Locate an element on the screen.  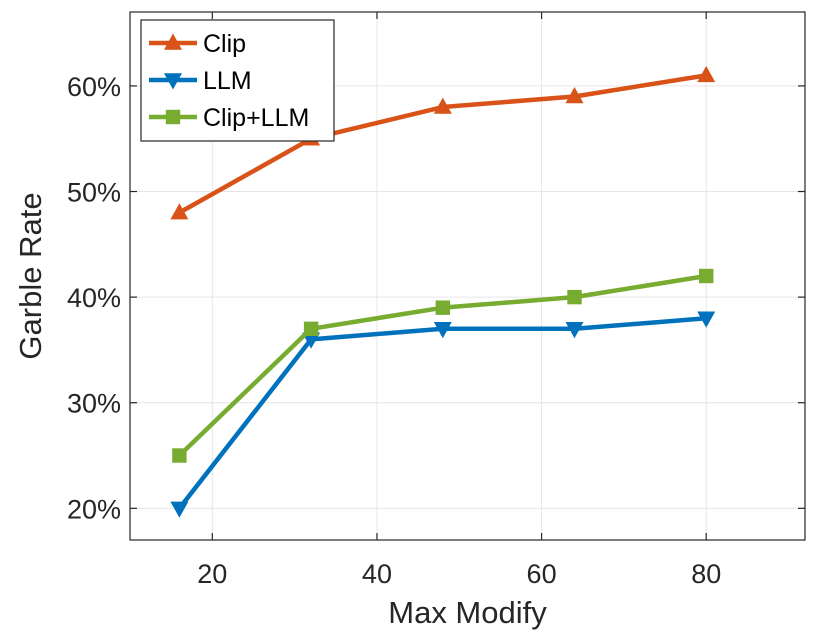
x-axis-title: Max Modify is located at coordinates (467, 612).